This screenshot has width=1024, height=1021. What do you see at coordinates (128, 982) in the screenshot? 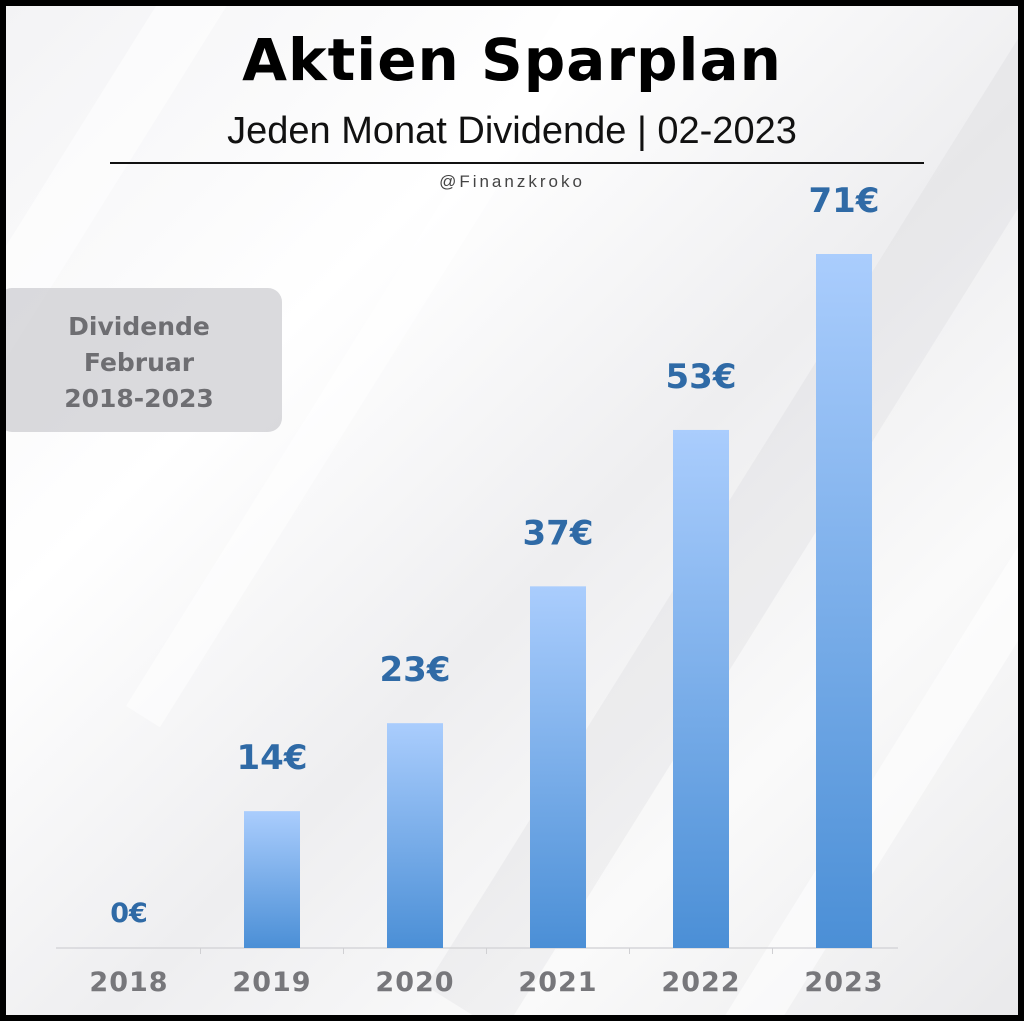
I see `x-tick-label-2018: 2018` at bounding box center [128, 982].